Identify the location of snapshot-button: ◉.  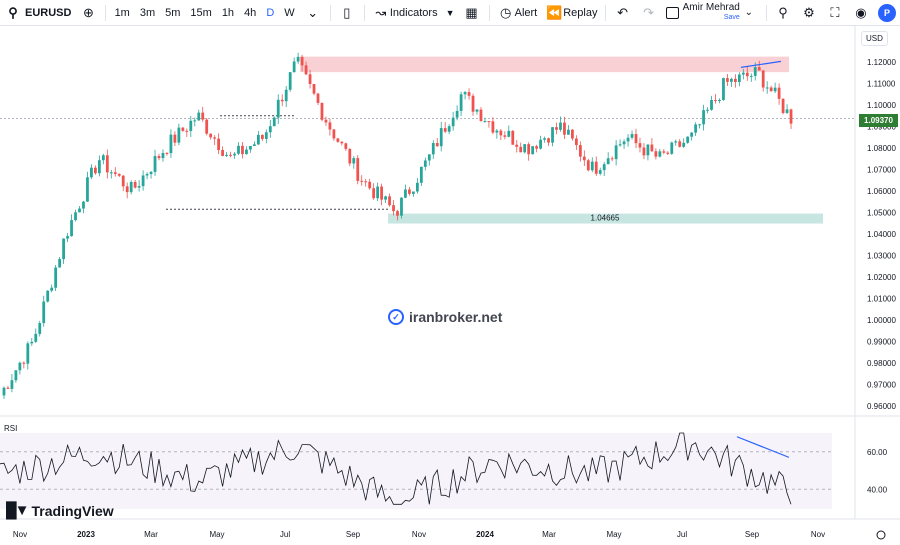
(861, 13).